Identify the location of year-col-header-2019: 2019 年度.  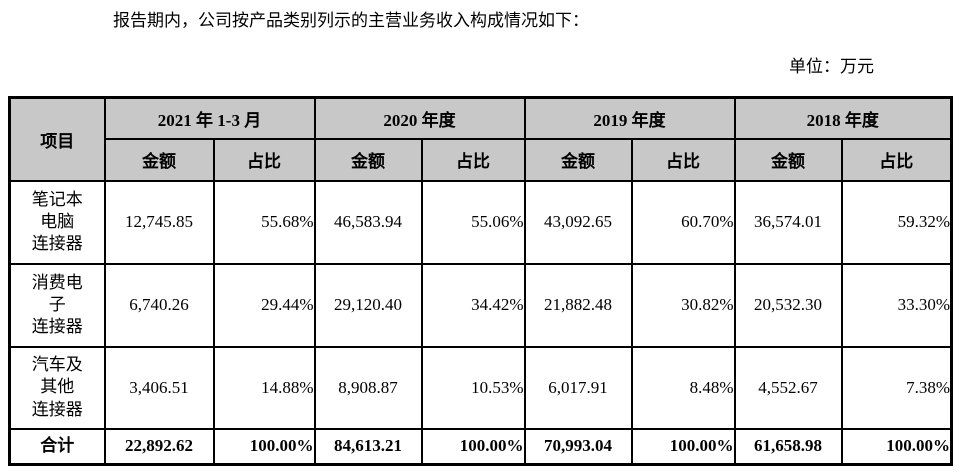
(629, 118).